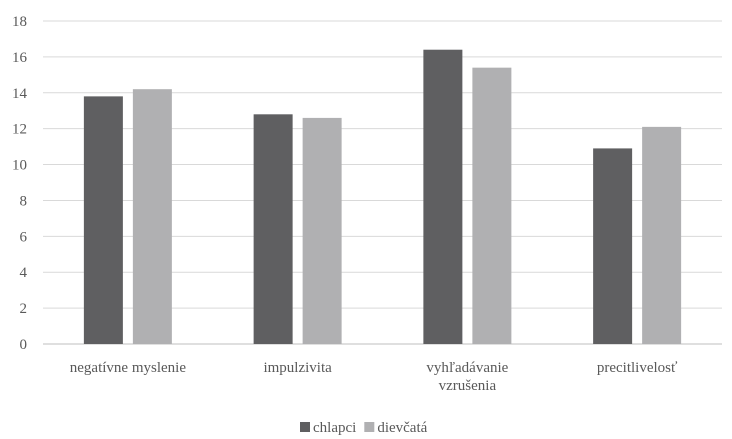 The image size is (732, 439). Describe the element at coordinates (637, 368) in the screenshot. I see `x-category-label: precitlivelosť` at that location.